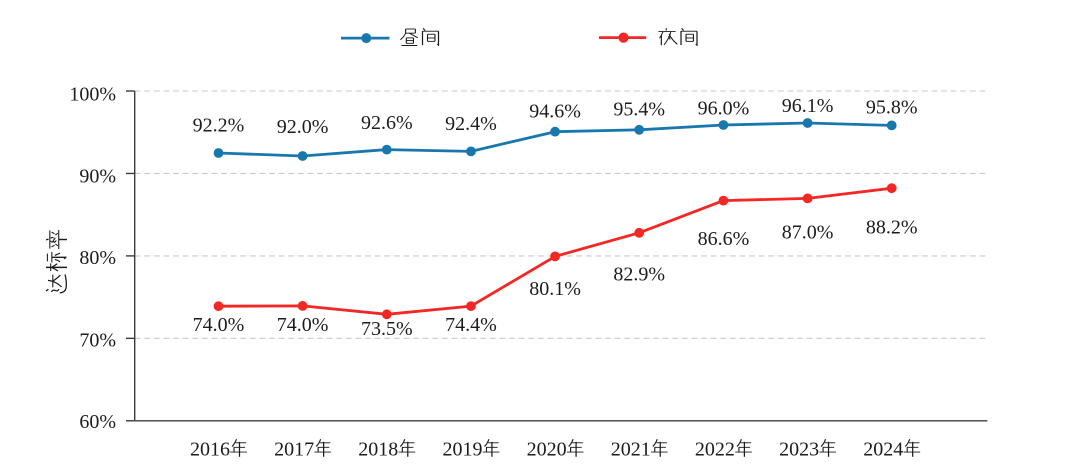 The height and width of the screenshot is (476, 1080). What do you see at coordinates (555, 289) in the screenshot?
I see `svg-text: 80.1%` at bounding box center [555, 289].